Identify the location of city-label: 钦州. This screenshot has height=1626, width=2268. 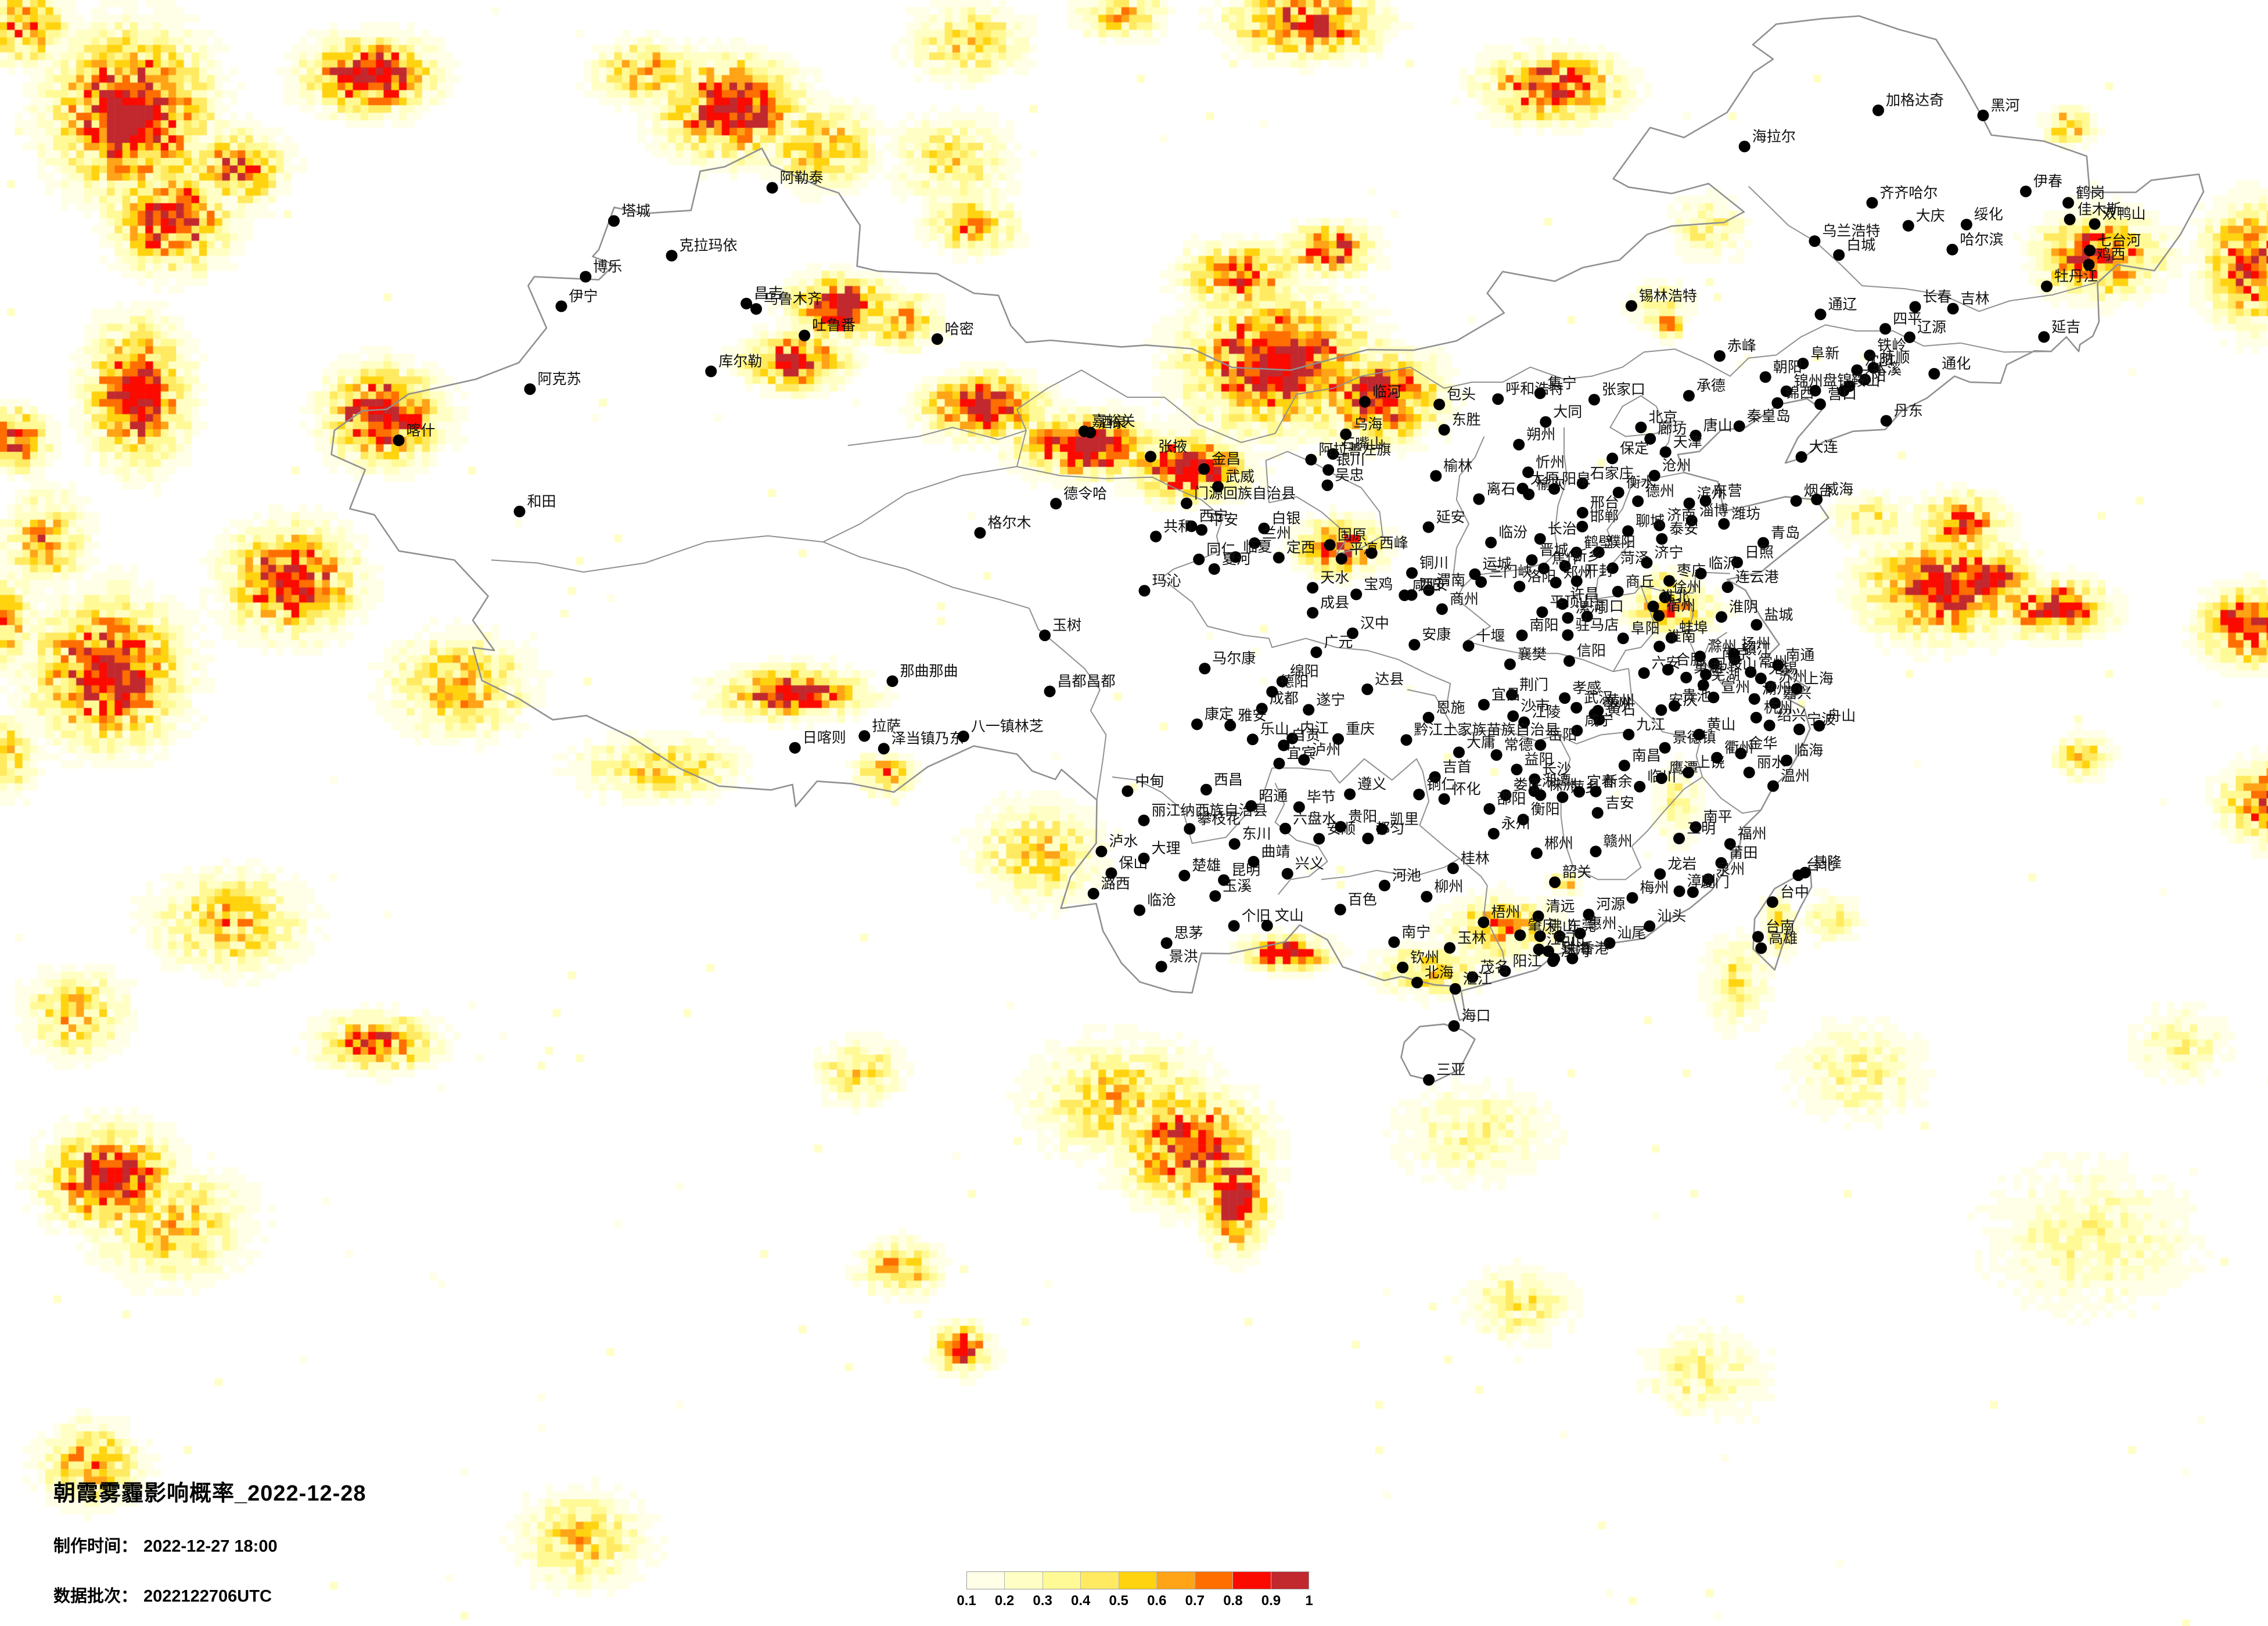
(1424, 958).